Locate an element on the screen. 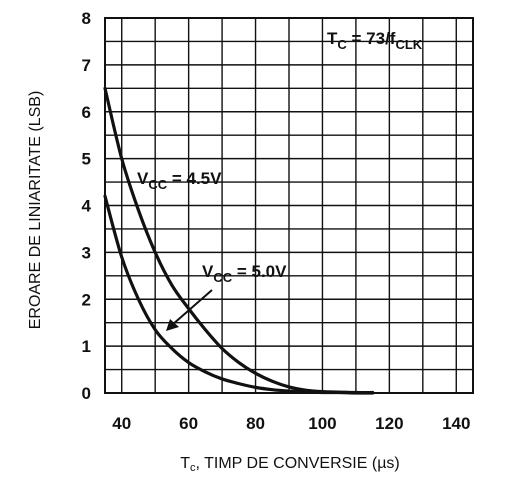 The height and width of the screenshot is (493, 512). x-tick-label: 140 is located at coordinates (456, 423).